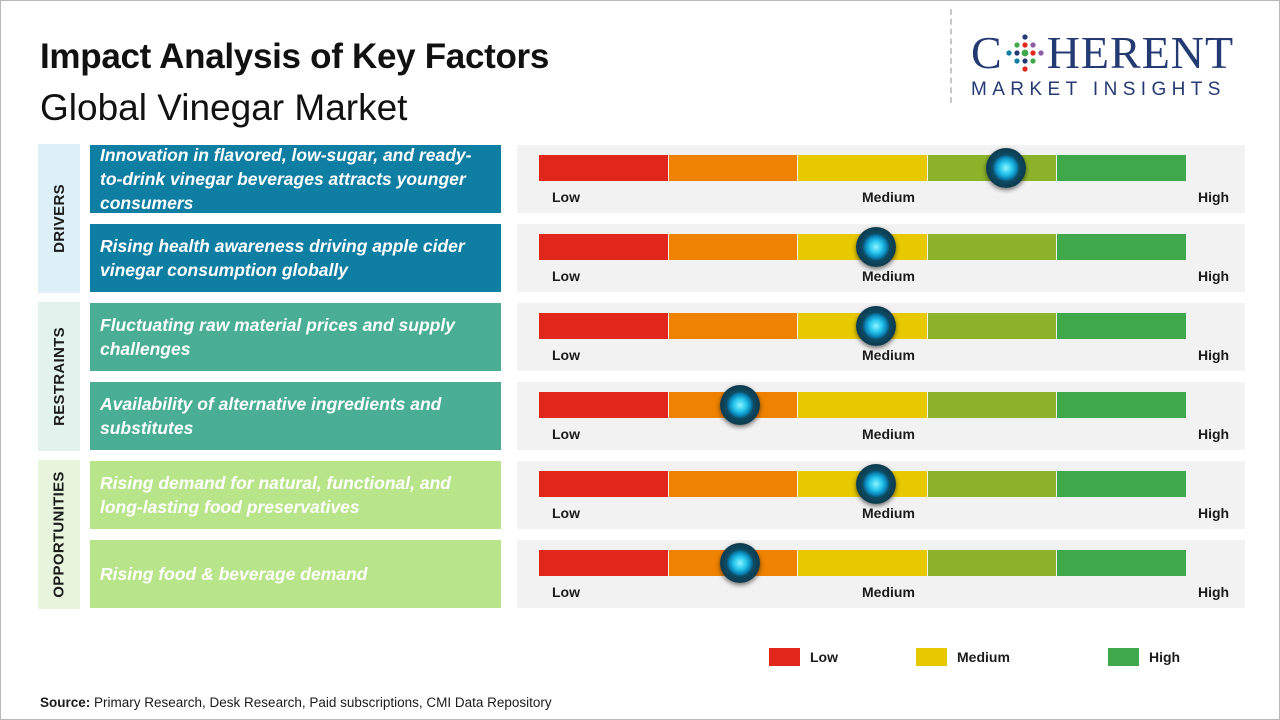 Image resolution: width=1280 pixels, height=720 pixels. Describe the element at coordinates (1144, 657) in the screenshot. I see `legend-item-high: High` at that location.